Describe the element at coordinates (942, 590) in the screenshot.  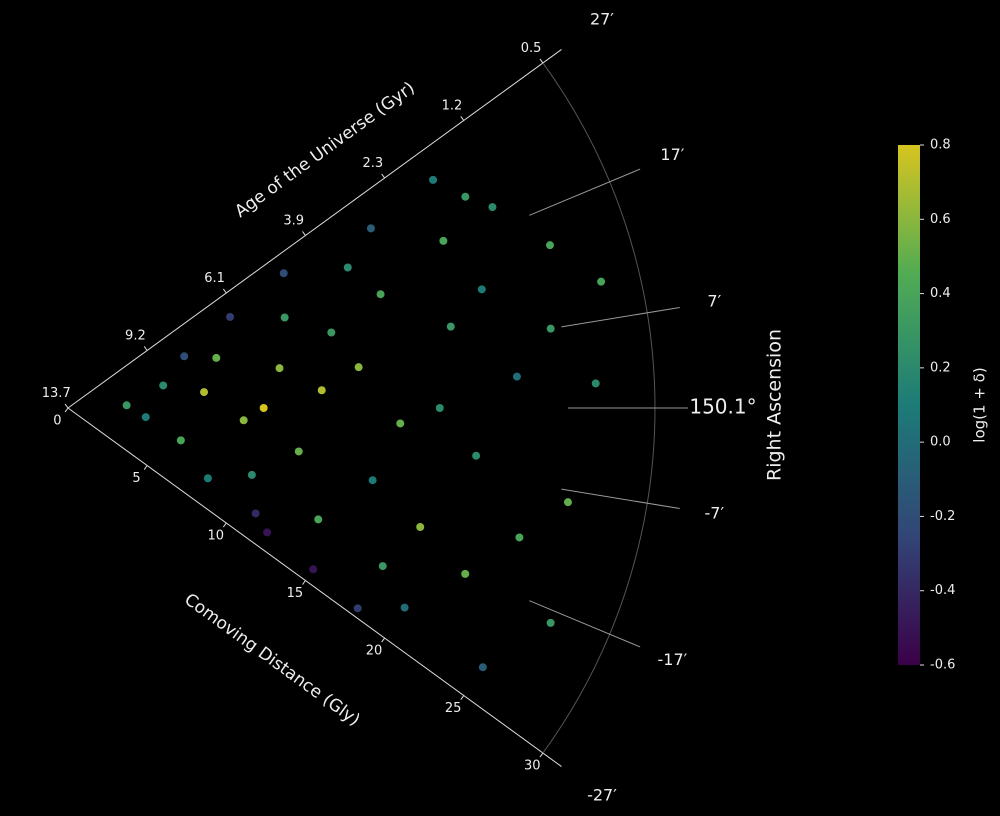
I see `colorbar-tick-label: -0.4` at that location.